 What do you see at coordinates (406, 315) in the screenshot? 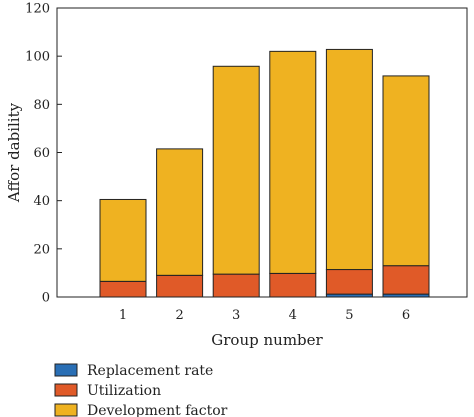
I see `x-tick-label: 6` at bounding box center [406, 315].